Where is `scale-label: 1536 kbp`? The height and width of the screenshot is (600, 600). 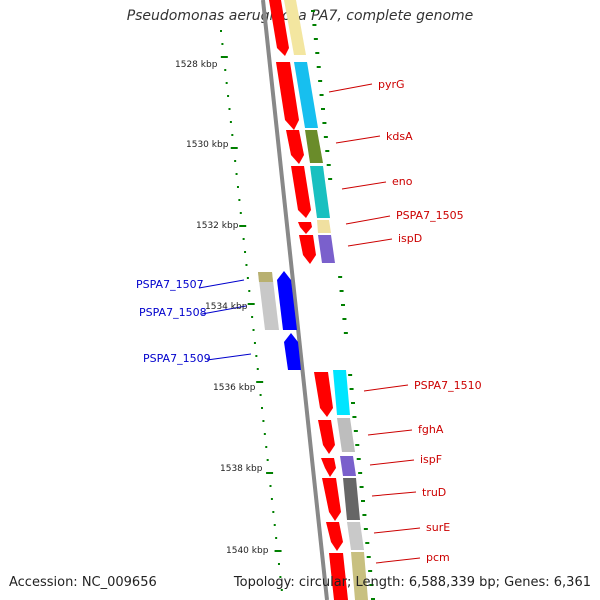 scale-label: 1536 kbp is located at coordinates (234, 388).